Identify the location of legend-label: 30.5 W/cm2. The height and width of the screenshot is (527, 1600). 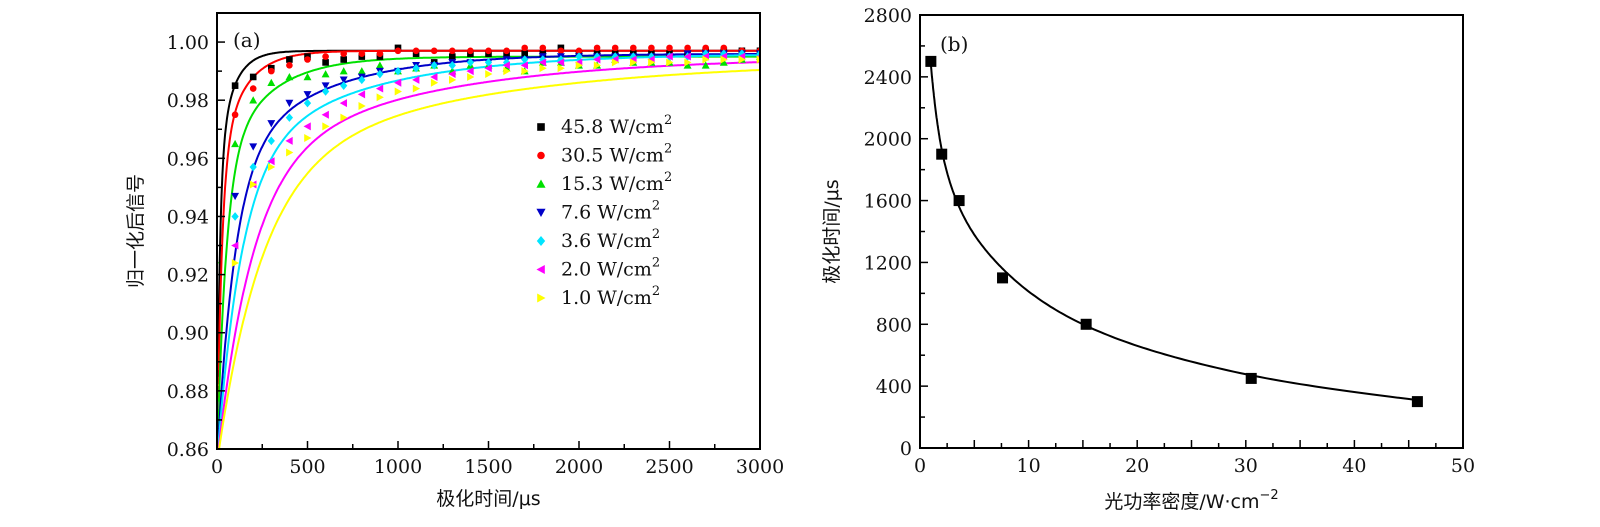
(616, 154).